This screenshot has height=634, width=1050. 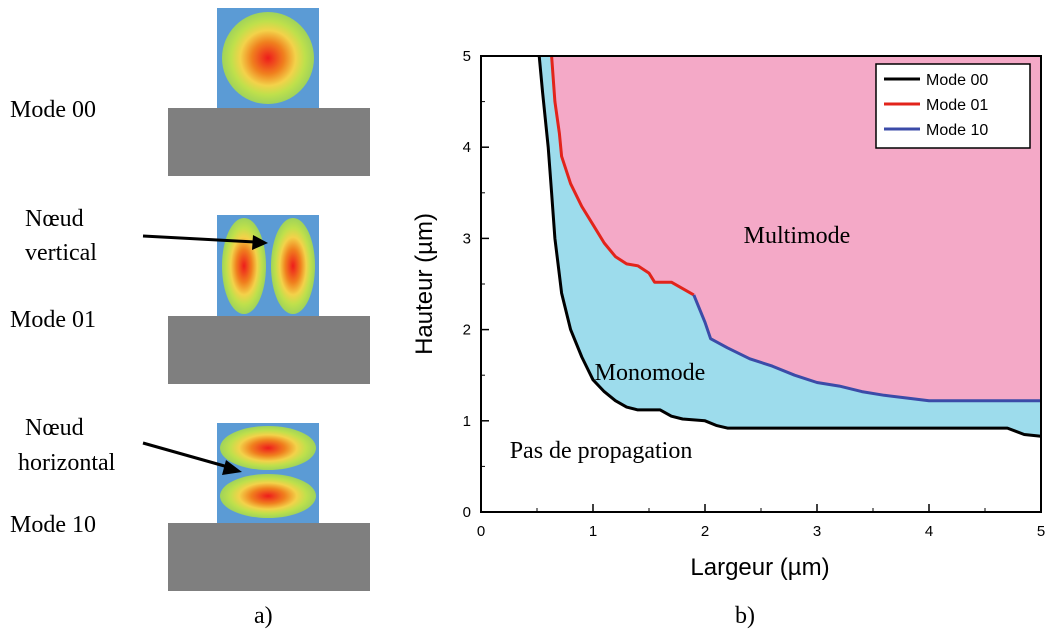 What do you see at coordinates (929, 531) in the screenshot?
I see `x-tick-label: 4` at bounding box center [929, 531].